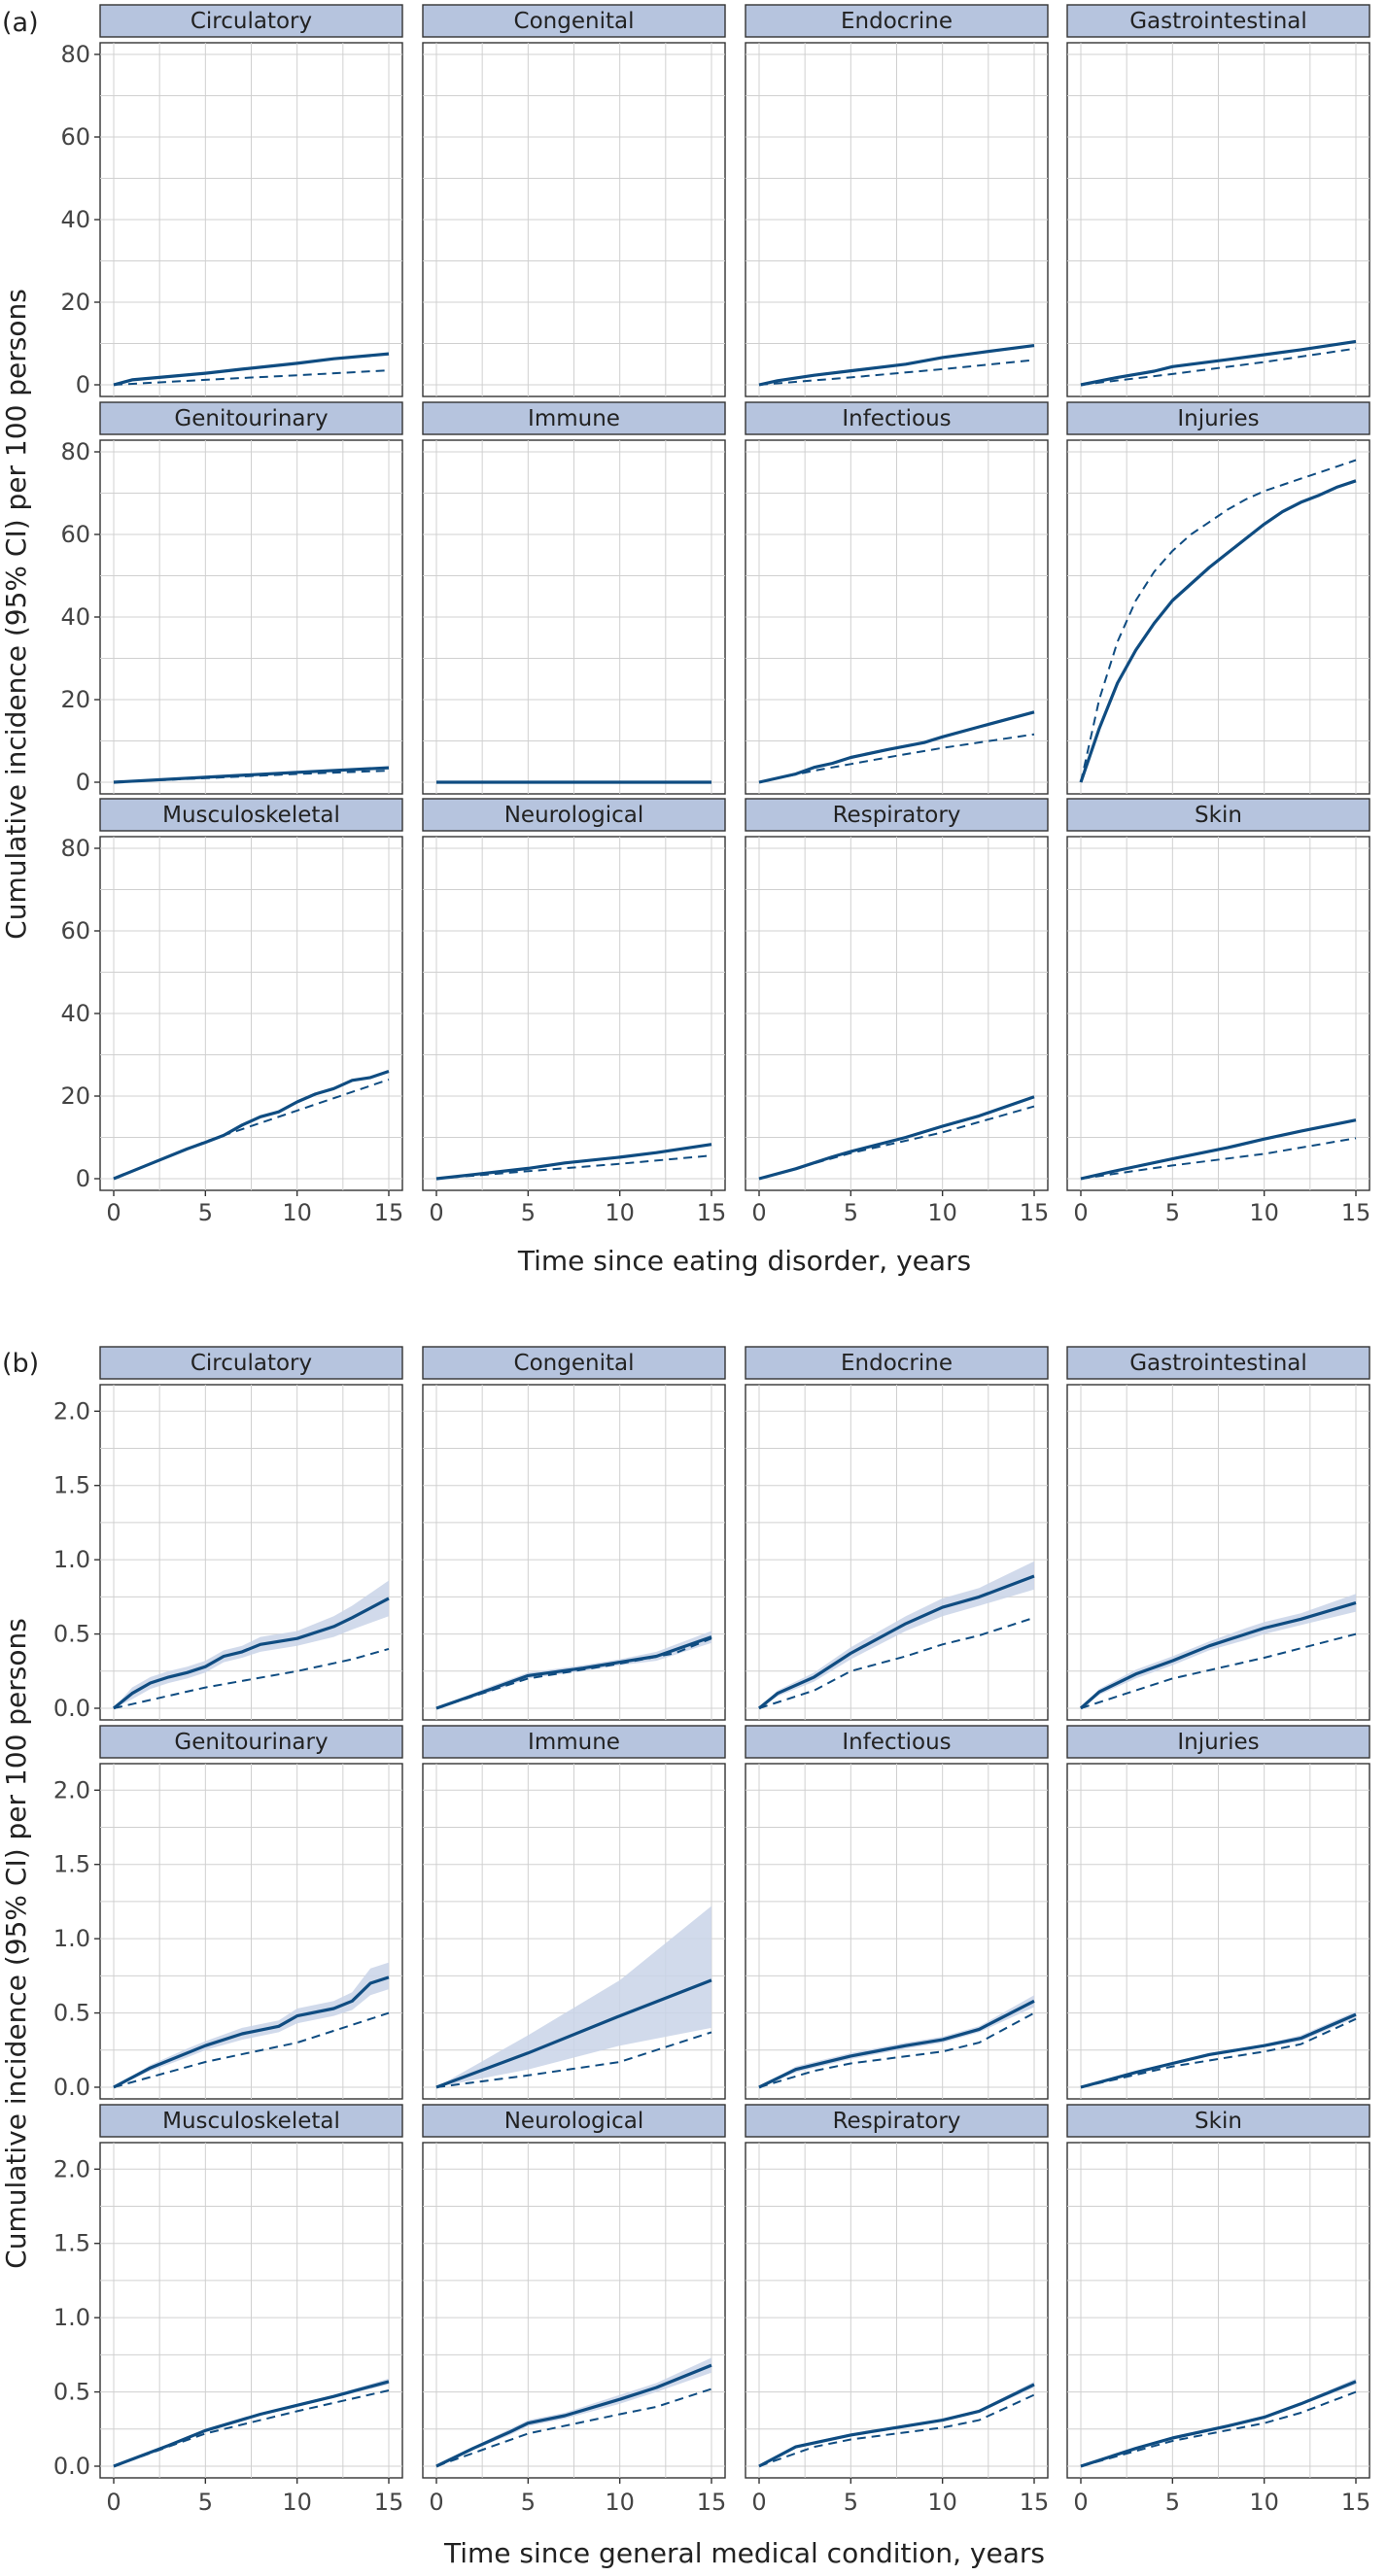 The width and height of the screenshot is (1387, 2576). Describe the element at coordinates (897, 1012) in the screenshot. I see `facet-a-respiratory: Respiratory 0 5 10 15` at that location.